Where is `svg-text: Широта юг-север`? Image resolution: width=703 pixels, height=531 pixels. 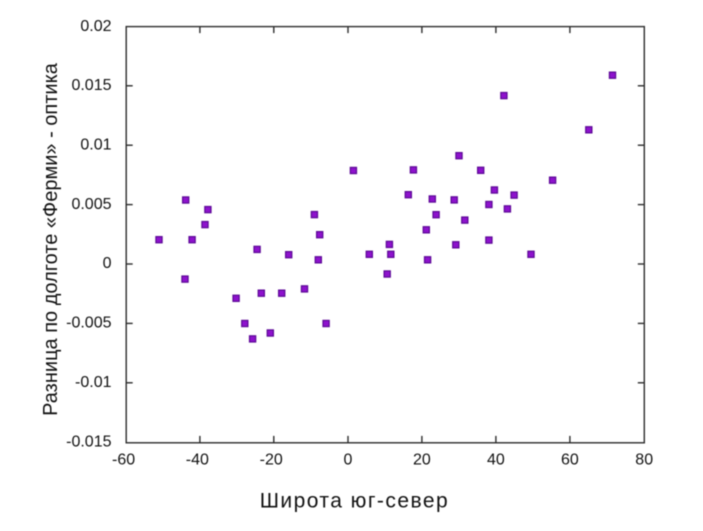
svg-text: Широта юг-север is located at coordinates (354, 500).